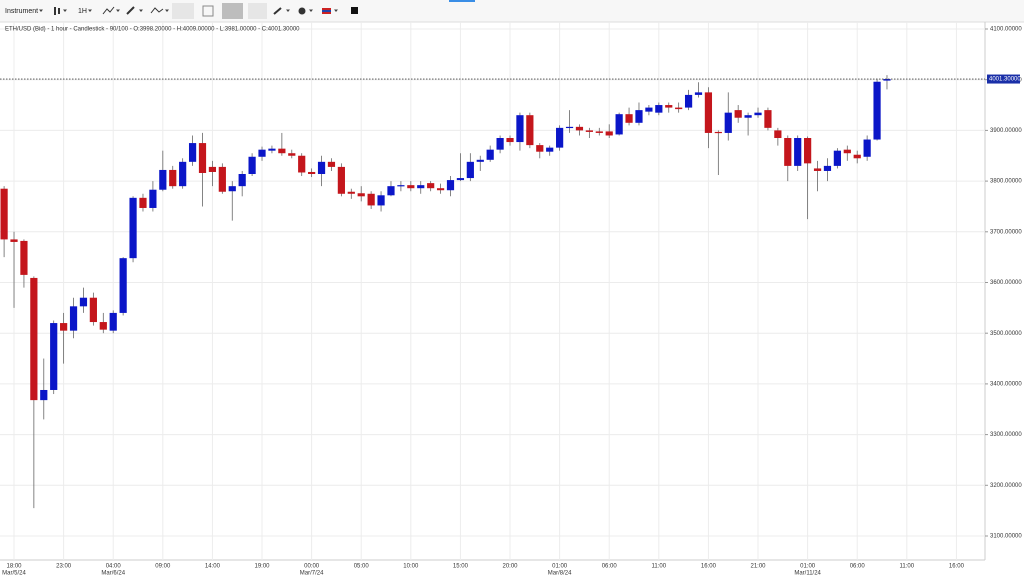 The height and width of the screenshot is (582, 1024). Describe the element at coordinates (807, 574) in the screenshot. I see `x-date-label: Mar/11/24` at that location.